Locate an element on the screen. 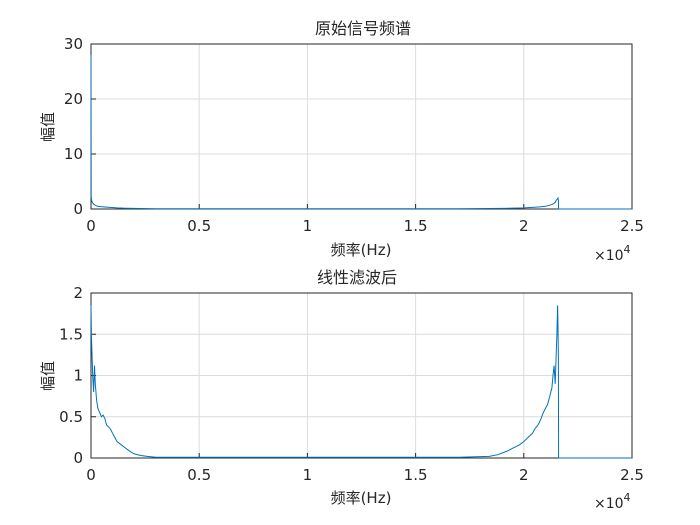 Image resolution: width=700 pixels, height=525 pixels. y-tick-label: 30 is located at coordinates (73, 44).